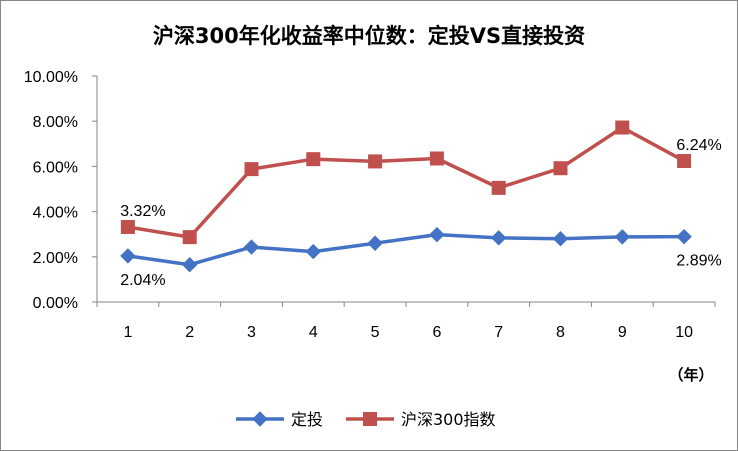 The height and width of the screenshot is (451, 738). Describe the element at coordinates (127, 332) in the screenshot. I see `x-tick-label: 1` at that location.